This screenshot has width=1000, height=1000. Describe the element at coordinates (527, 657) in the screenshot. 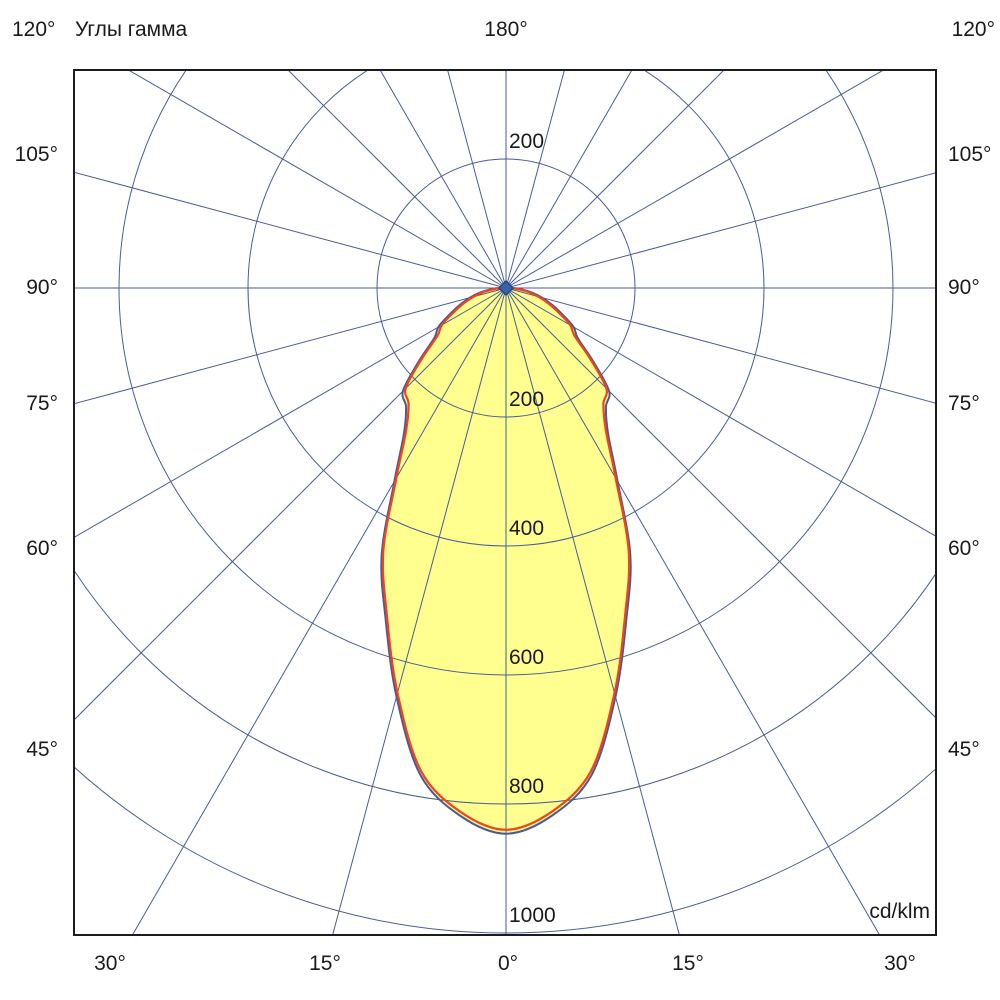

I see `radial-tick-600: 600` at that location.